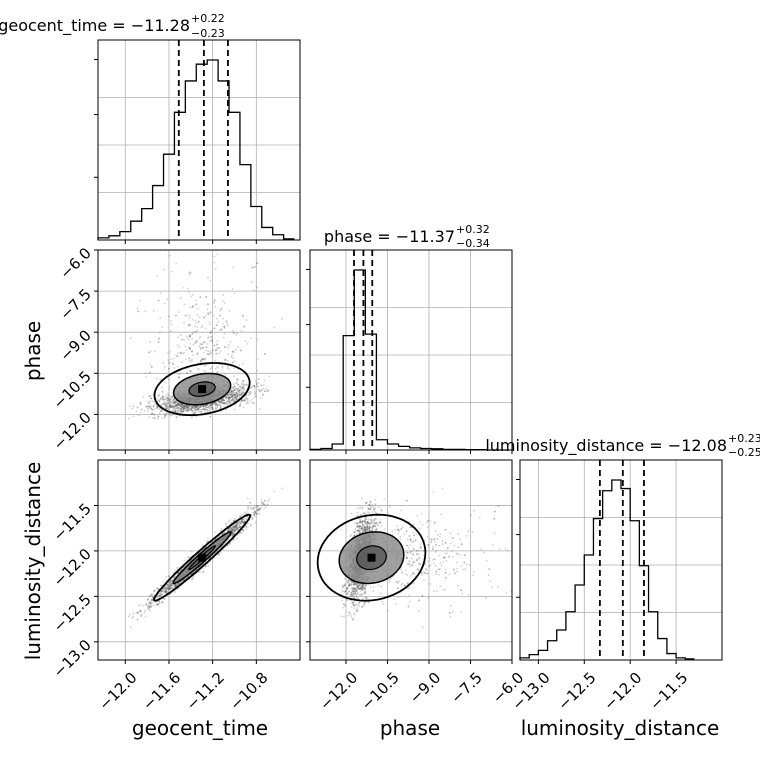 This screenshot has height=760, width=760. I want to click on contour-level, so click(202, 389).